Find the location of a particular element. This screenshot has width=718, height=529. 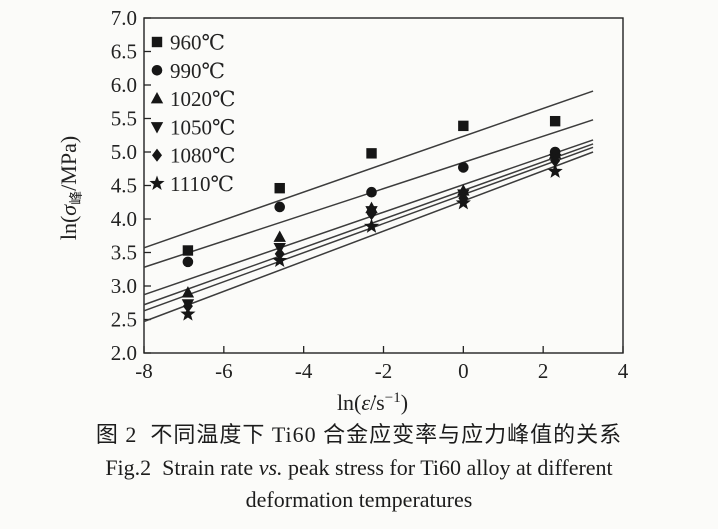

legend-label: 990℃ is located at coordinates (197, 71).